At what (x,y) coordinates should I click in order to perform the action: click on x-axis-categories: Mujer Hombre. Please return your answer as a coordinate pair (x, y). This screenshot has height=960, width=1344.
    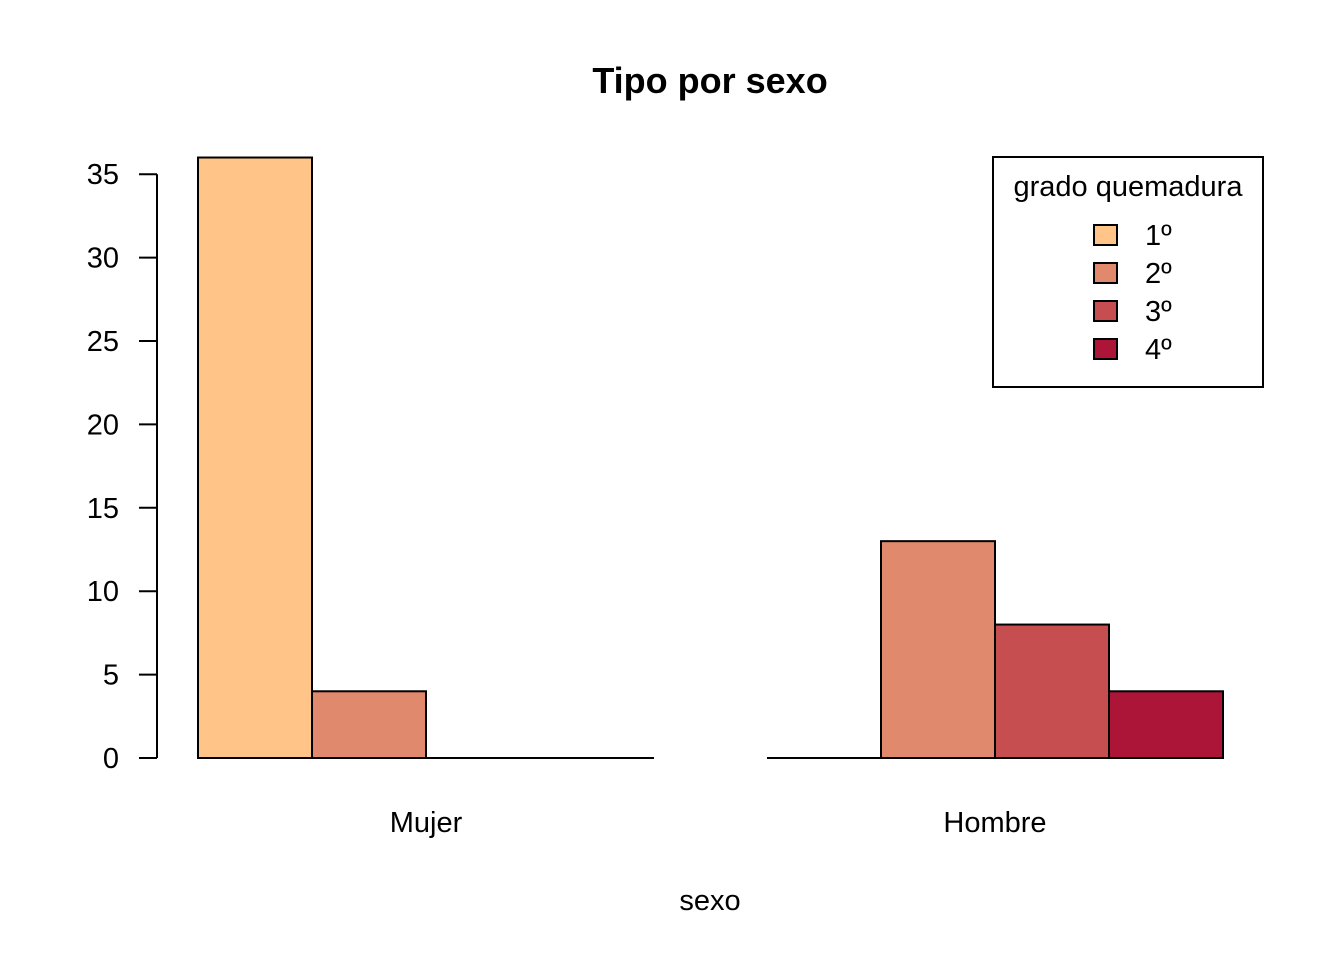
    Looking at the image, I should click on (718, 823).